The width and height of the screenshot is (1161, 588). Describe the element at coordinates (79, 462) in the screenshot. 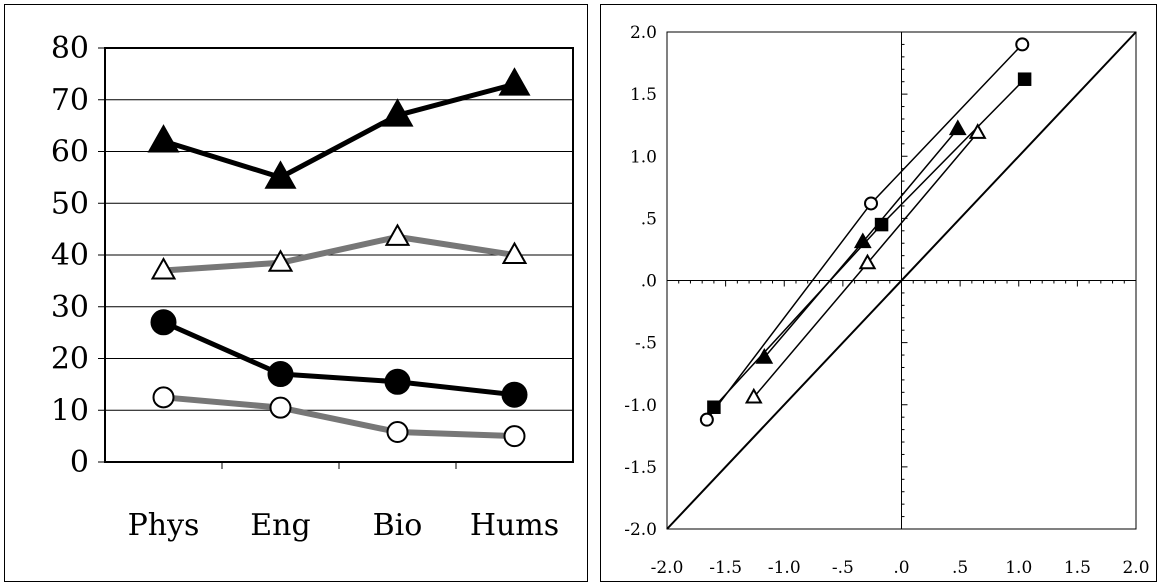

I see `y-tick-label: 0` at that location.